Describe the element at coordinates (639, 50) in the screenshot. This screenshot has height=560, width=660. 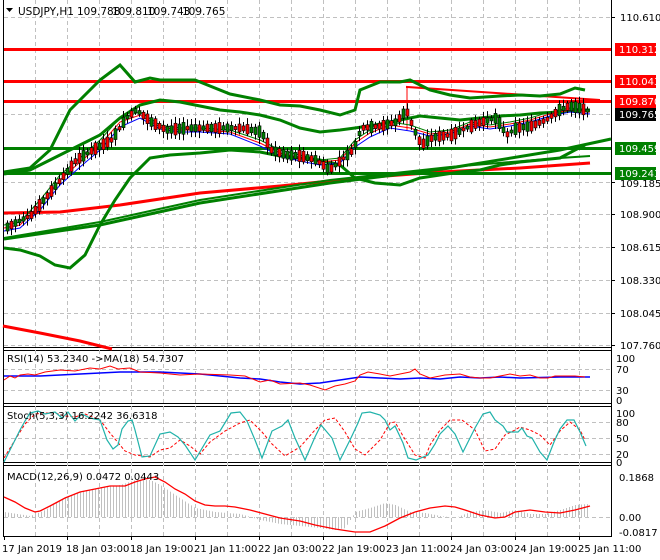
I see `svg-text: 110.312` at that location.